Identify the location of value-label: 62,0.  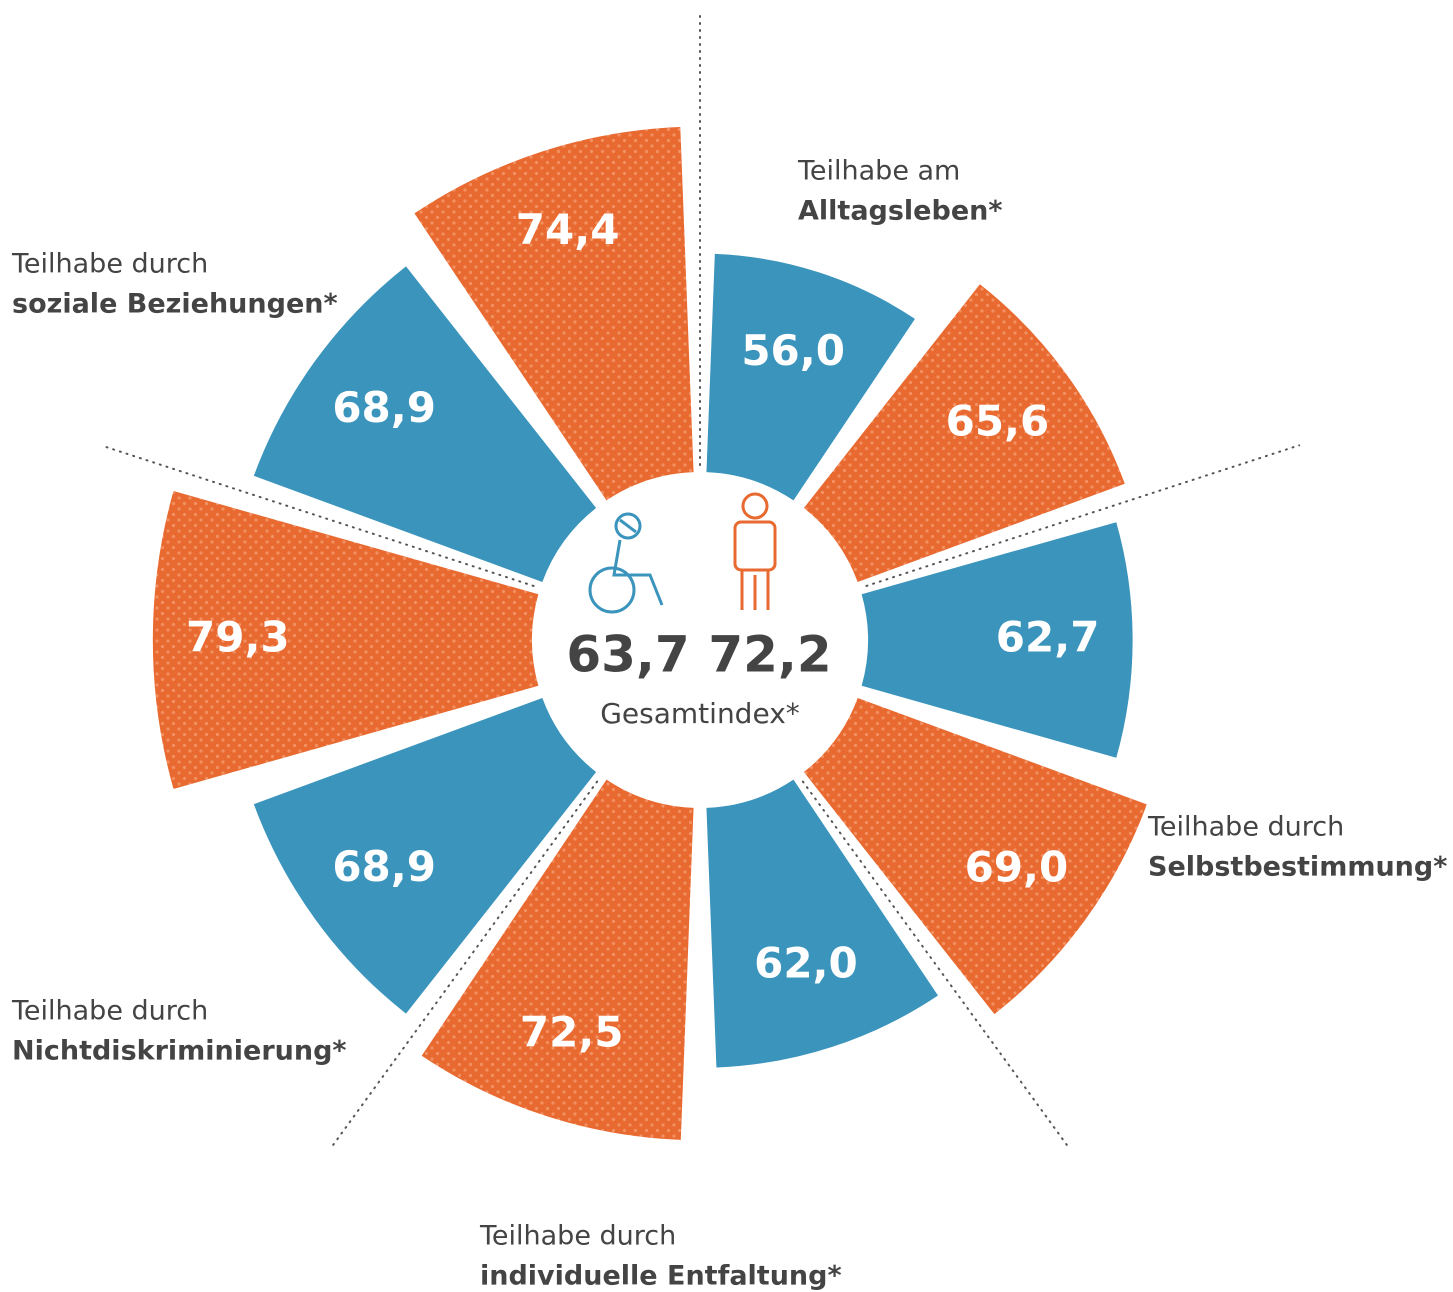
(806, 963).